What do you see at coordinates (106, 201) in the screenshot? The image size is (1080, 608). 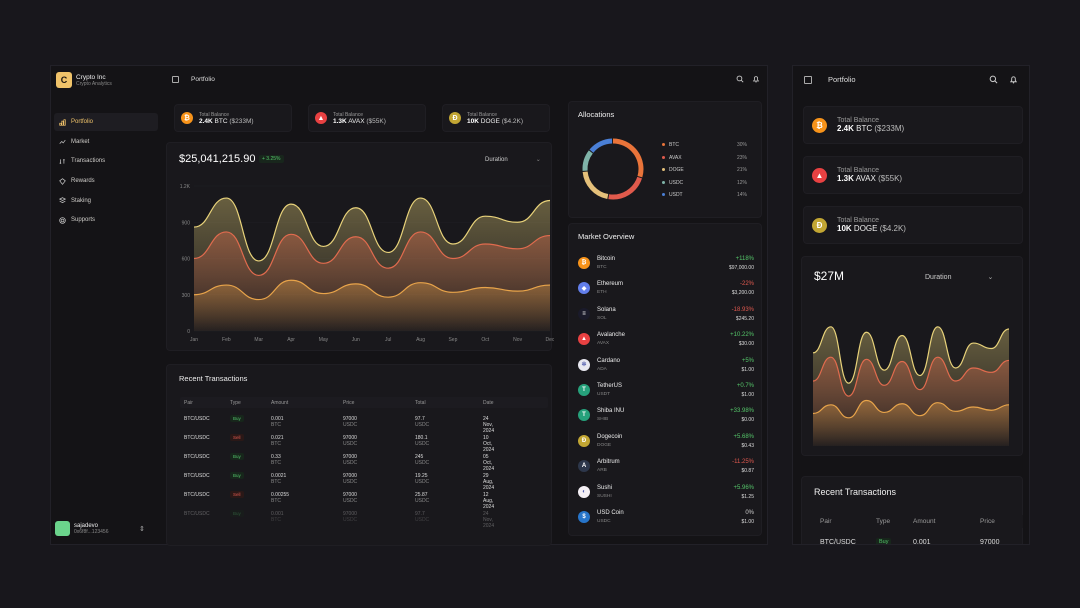 I see `sidebar-item-staking: Staking` at bounding box center [106, 201].